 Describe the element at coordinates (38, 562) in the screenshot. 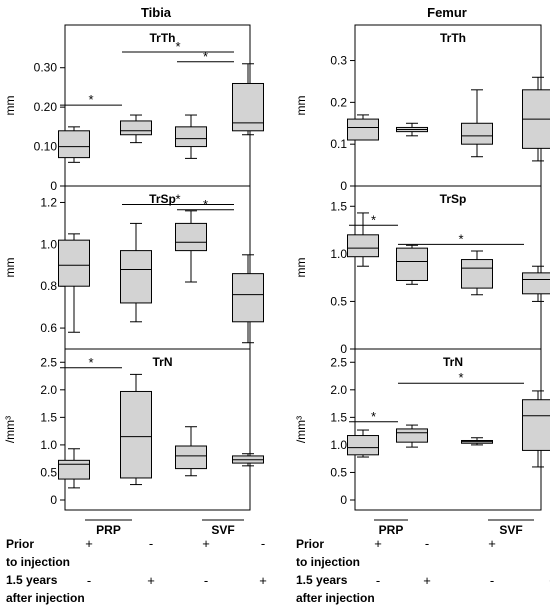

I see `row-label: to injection` at that location.